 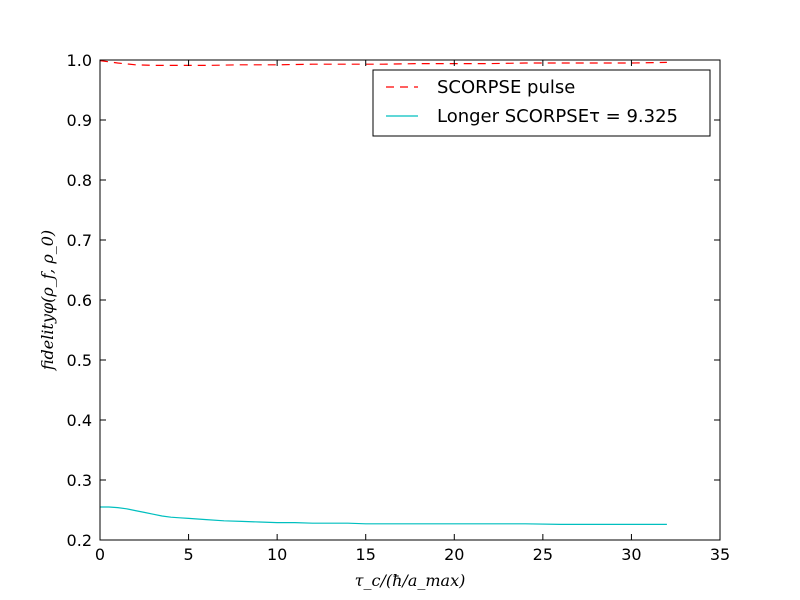 What do you see at coordinates (454, 554) in the screenshot?
I see `x-tick-label: 20` at bounding box center [454, 554].